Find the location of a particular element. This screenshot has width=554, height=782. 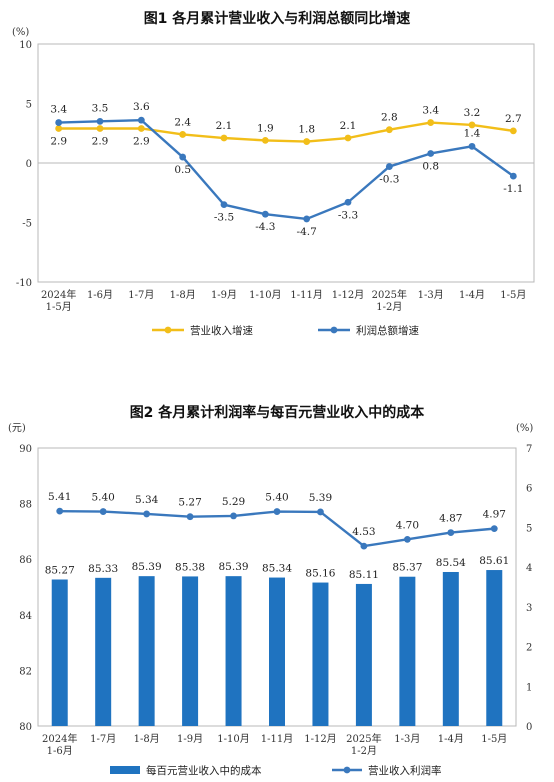

chart-1-data-label-revenue: 2.4 is located at coordinates (182, 122).